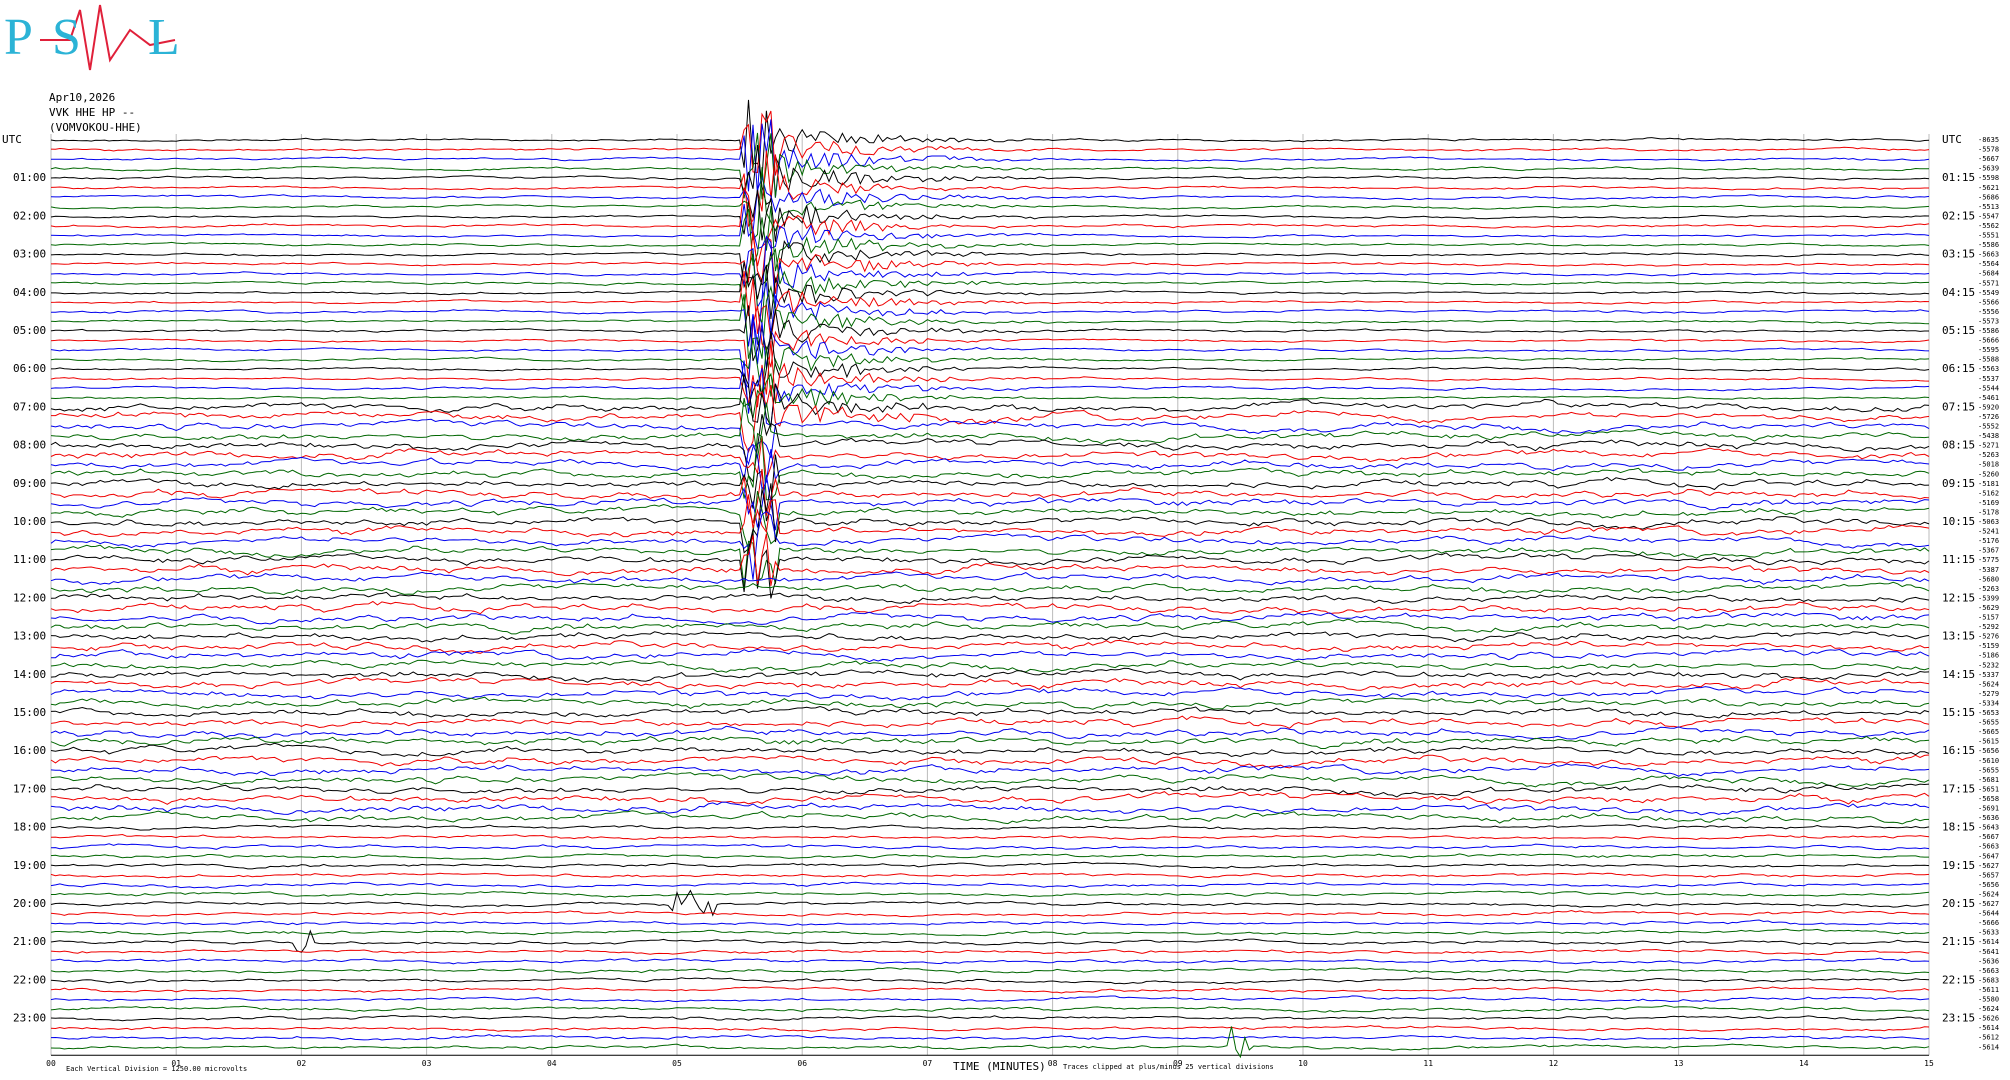 This screenshot has width=2010, height=1080. What do you see at coordinates (1988, 455) in the screenshot?
I see `row-offset: -5263` at bounding box center [1988, 455].